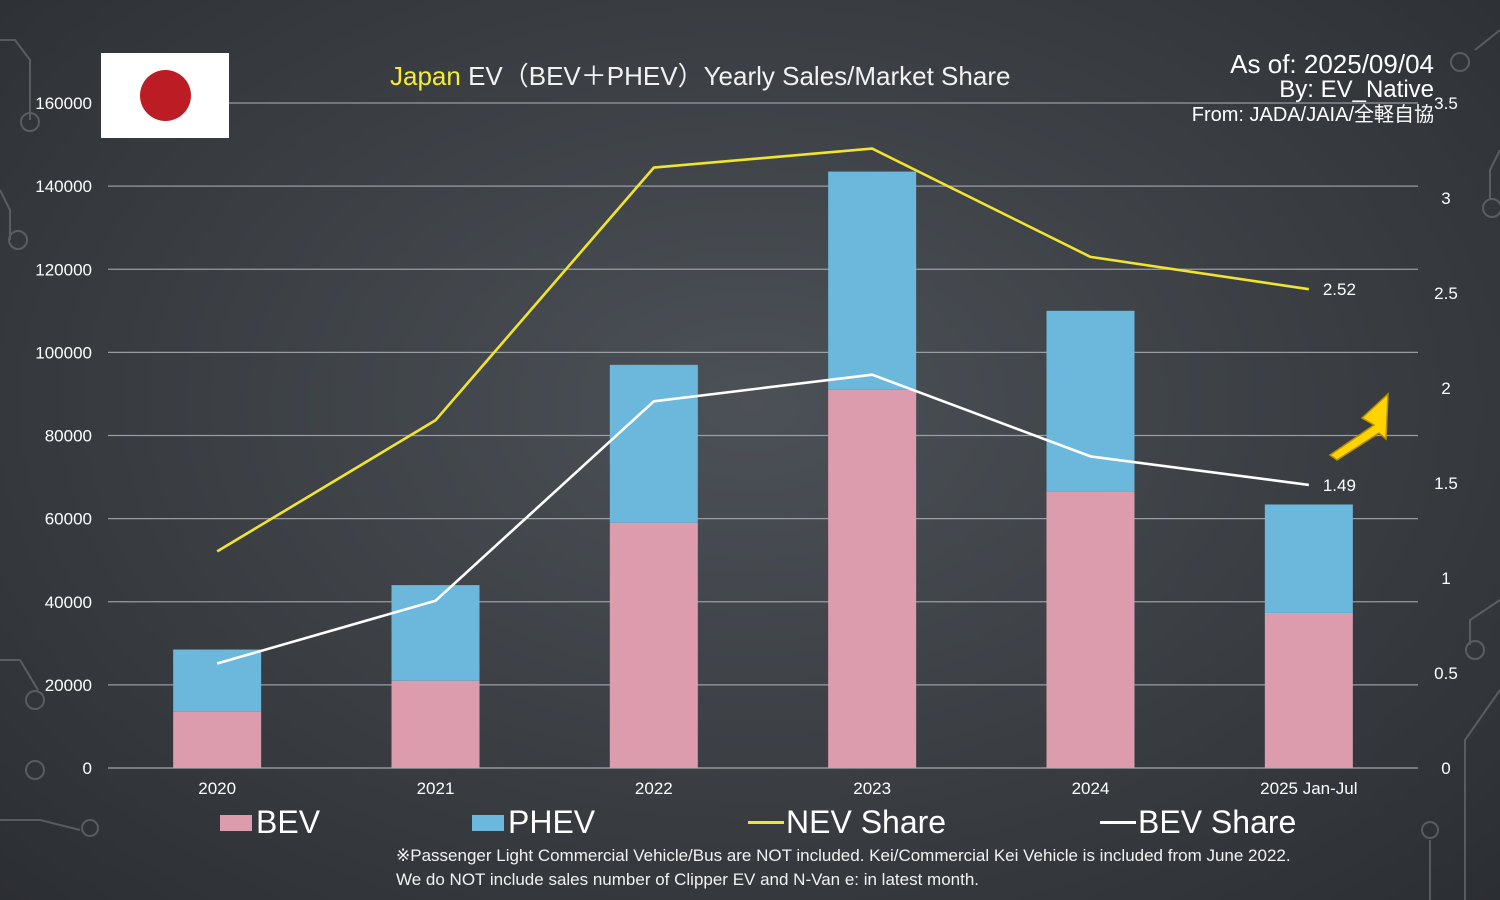 The image size is (1500, 900). What do you see at coordinates (63, 186) in the screenshot?
I see `y-left-tick-label: 140000` at bounding box center [63, 186].